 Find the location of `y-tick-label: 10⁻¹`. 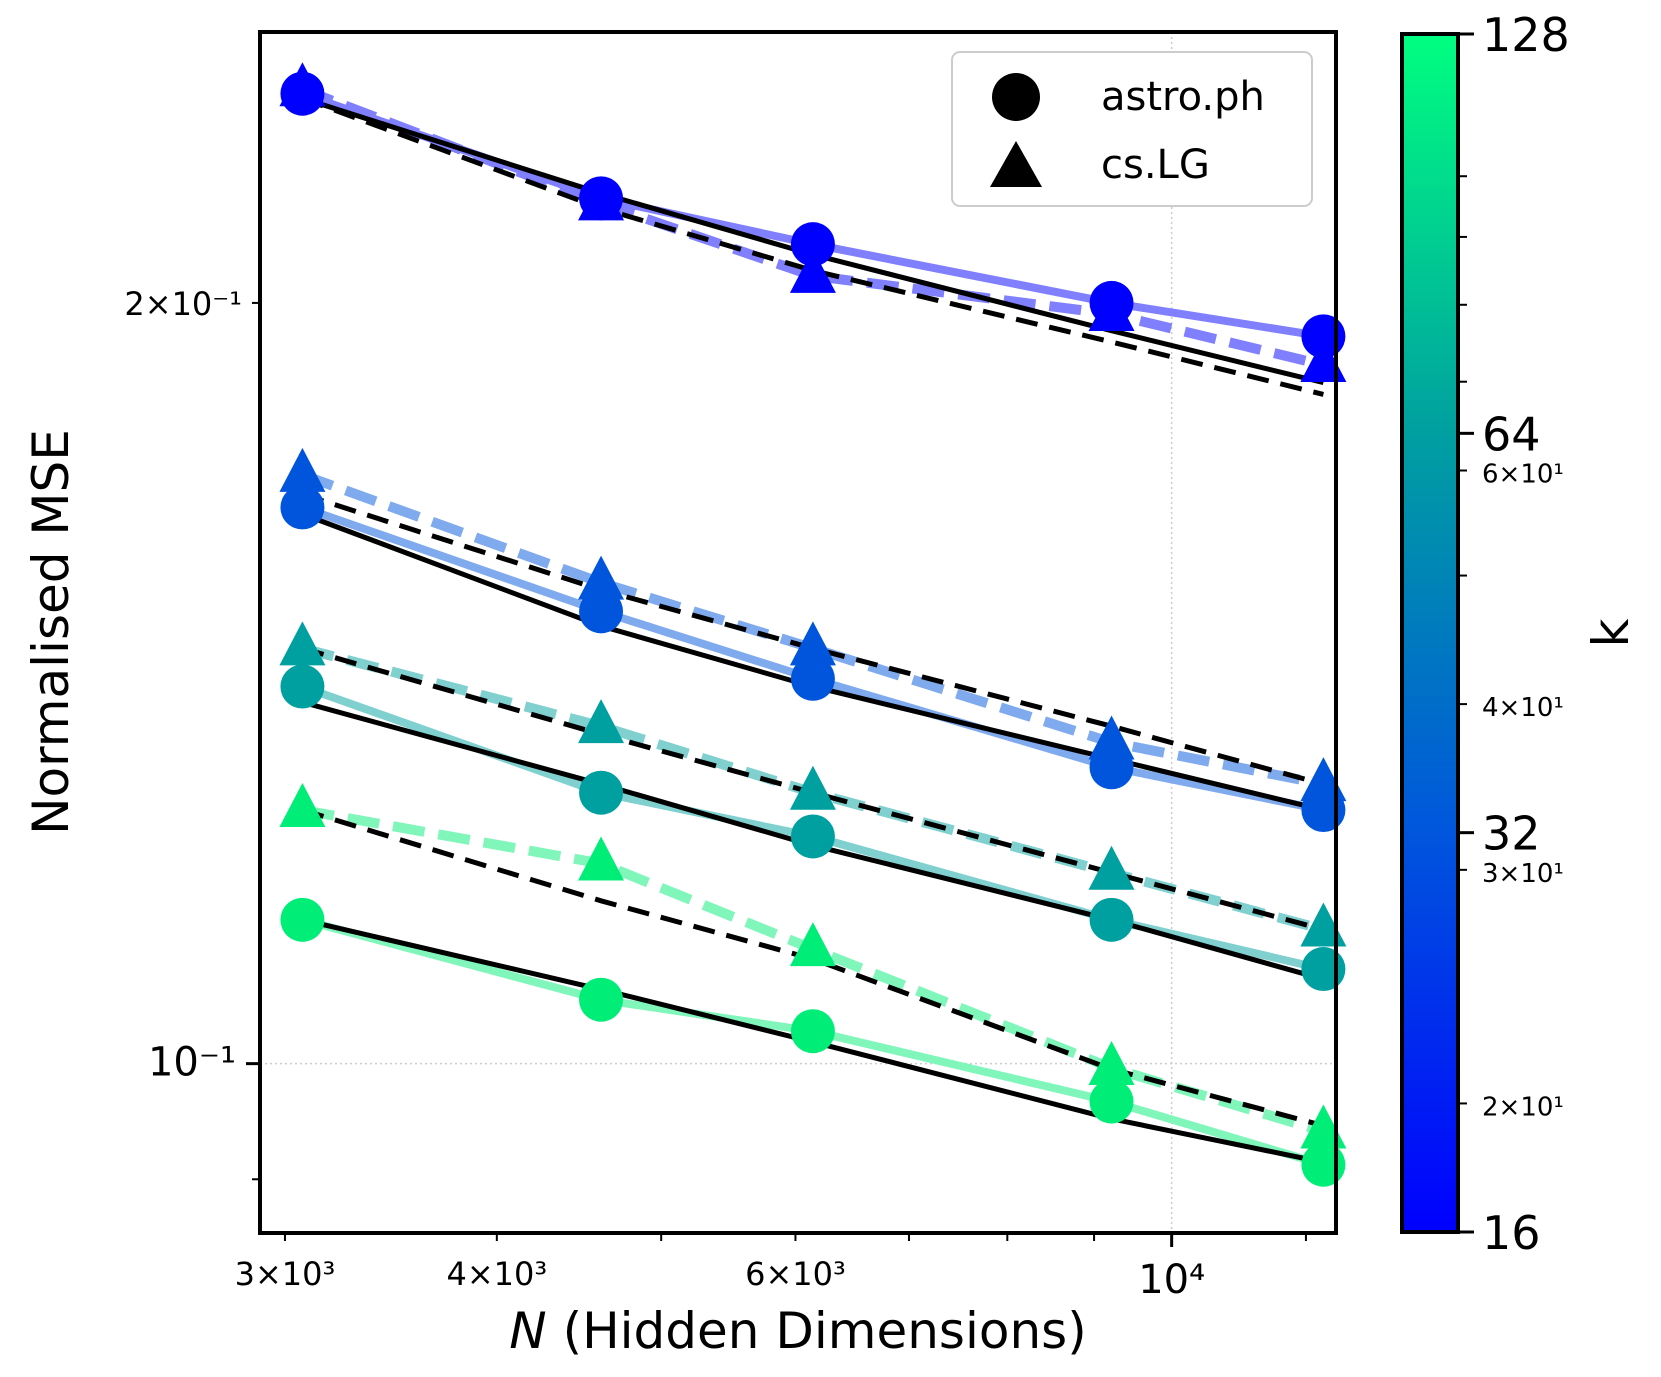

y-tick-label: 10⁻¹ is located at coordinates (192, 1063).